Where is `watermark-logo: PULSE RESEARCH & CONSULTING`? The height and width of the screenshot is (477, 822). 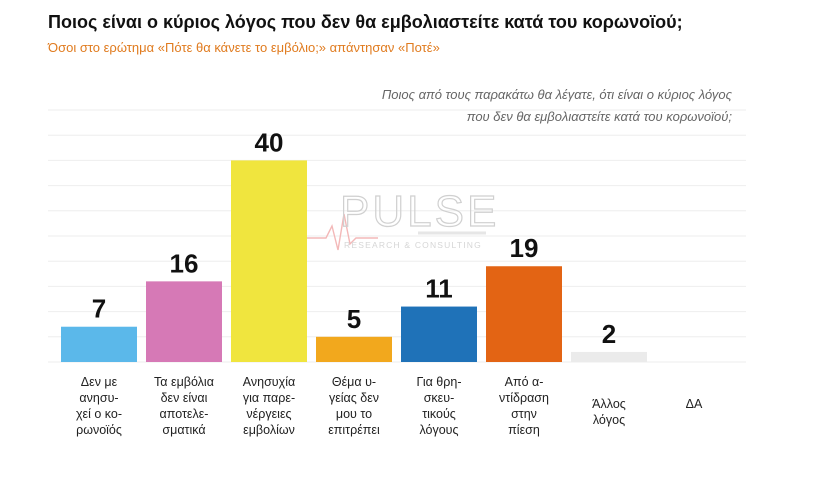 watermark-logo: PULSE RESEARCH & CONSULTING is located at coordinates (399, 218).